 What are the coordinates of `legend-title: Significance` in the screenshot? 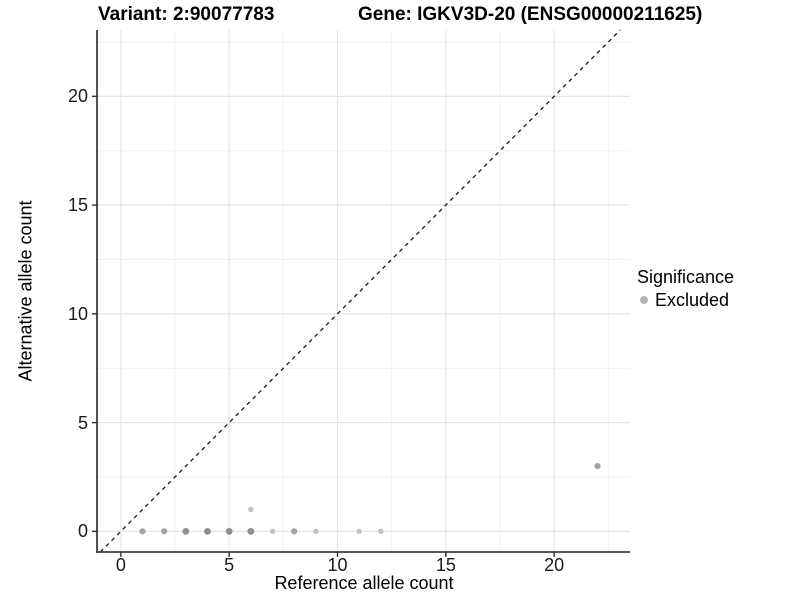 It's located at (686, 277).